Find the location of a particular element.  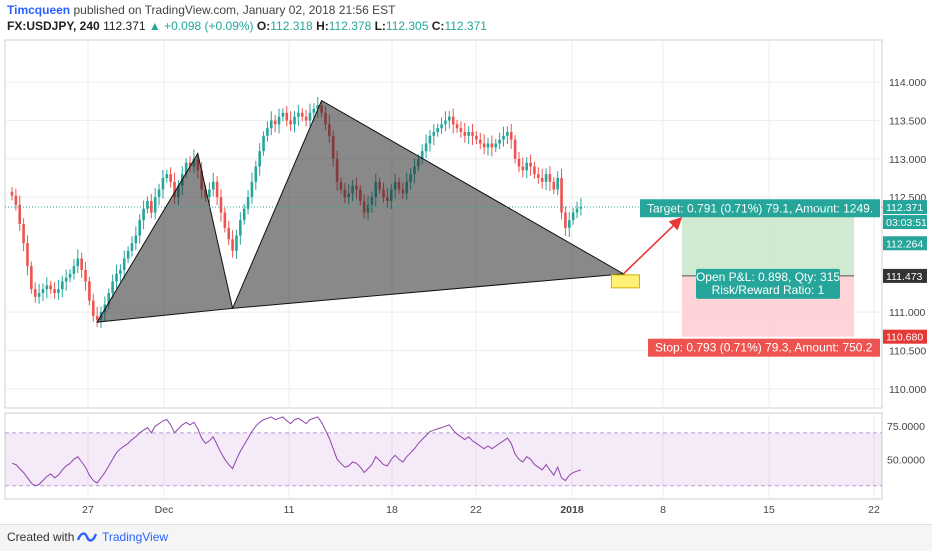

pnl-label: Open P&L: 0.898, Qty: 315 is located at coordinates (768, 277).